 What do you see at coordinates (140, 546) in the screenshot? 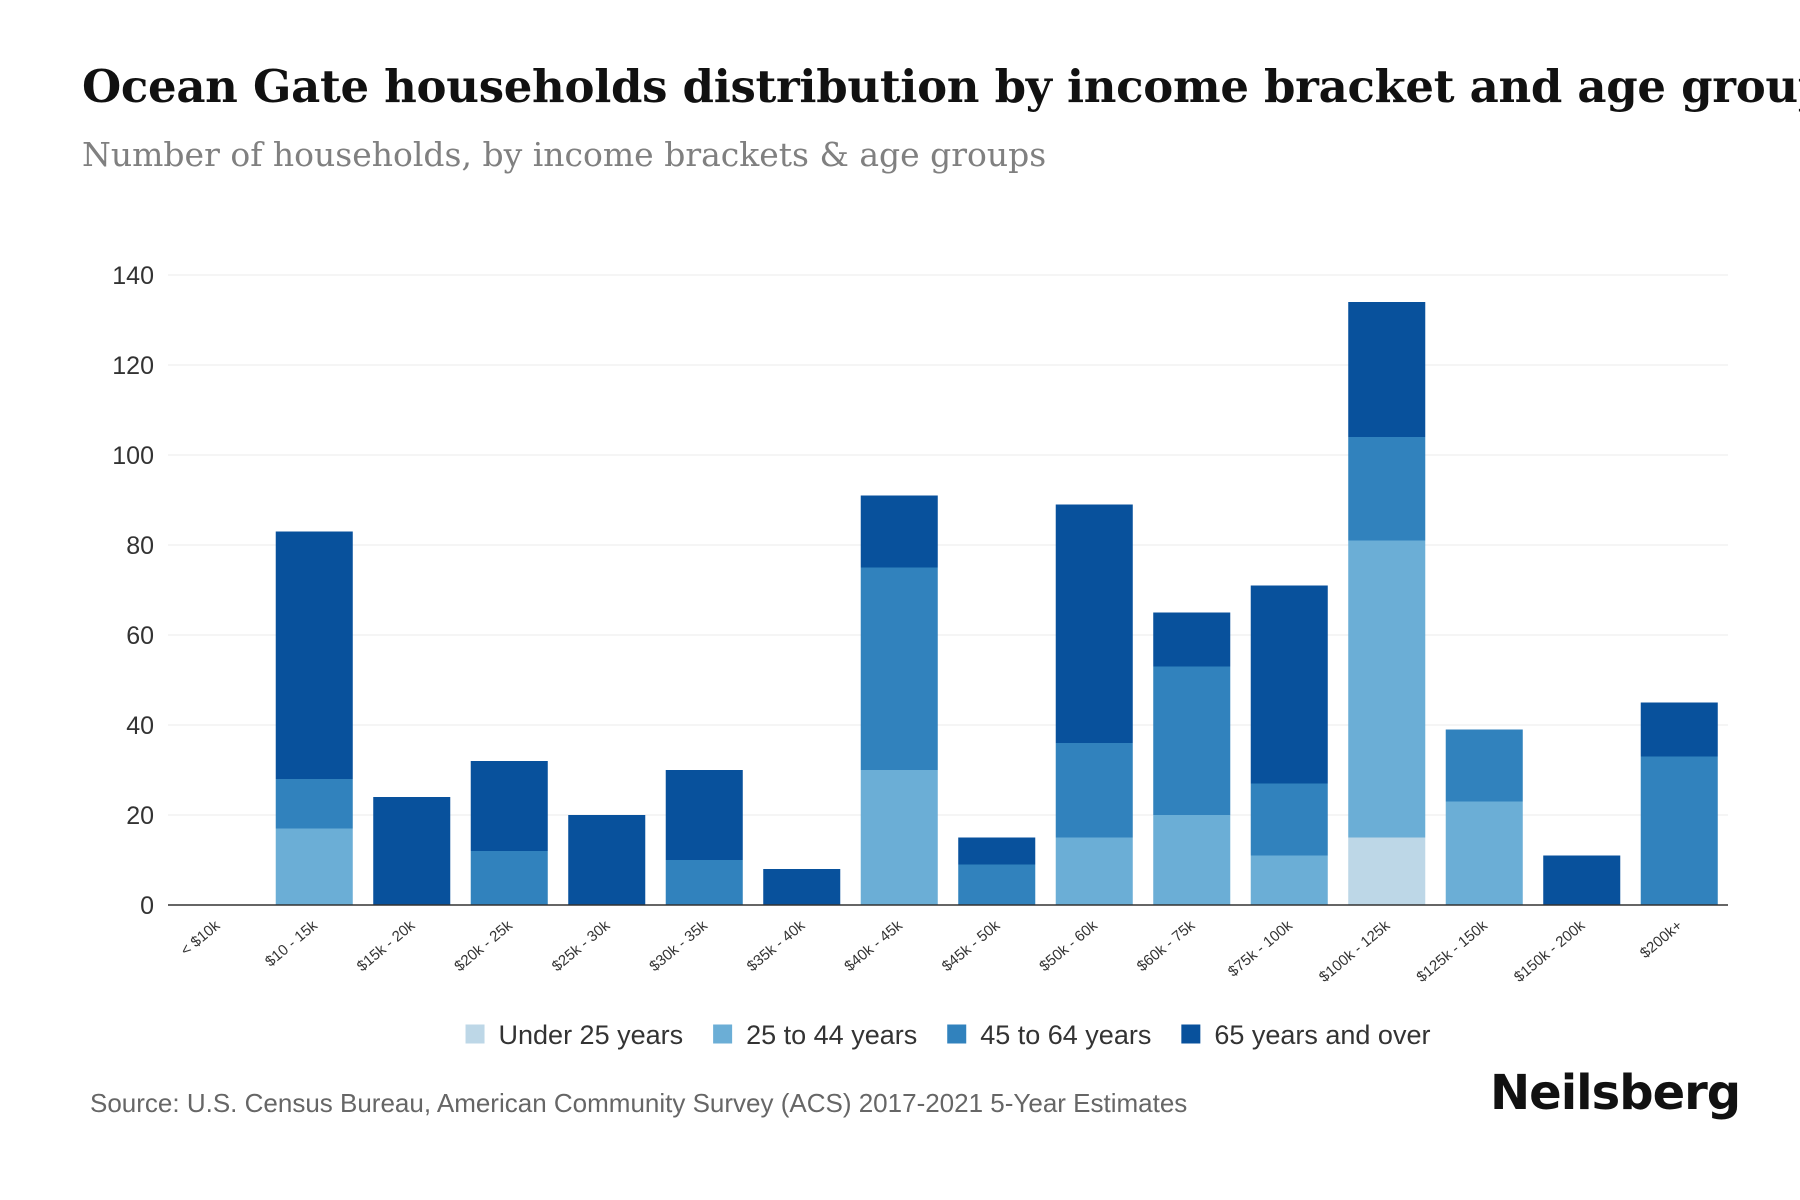
I see `y-tick-label: 80` at bounding box center [140, 546].